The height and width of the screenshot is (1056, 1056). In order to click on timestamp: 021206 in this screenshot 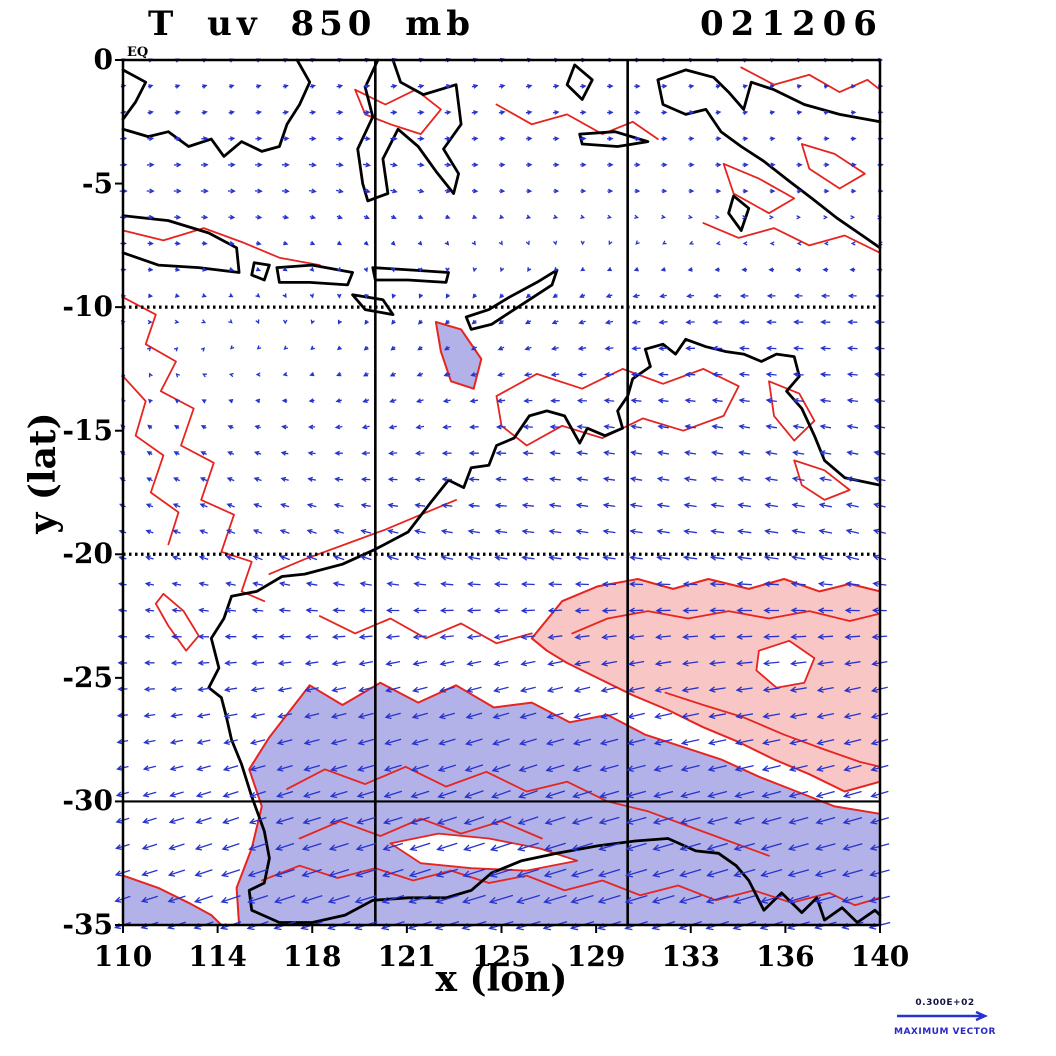, I will do `click(792, 24)`.